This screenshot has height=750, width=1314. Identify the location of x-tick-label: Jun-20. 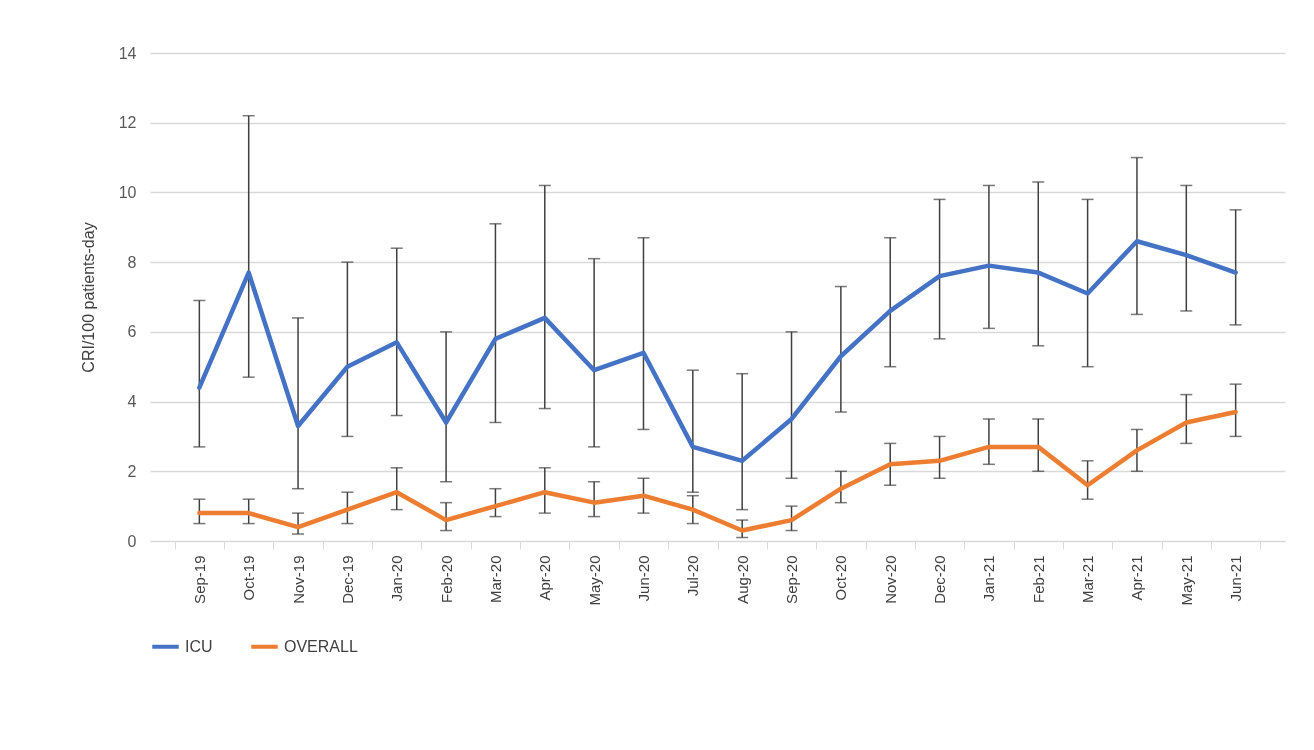
(643, 578).